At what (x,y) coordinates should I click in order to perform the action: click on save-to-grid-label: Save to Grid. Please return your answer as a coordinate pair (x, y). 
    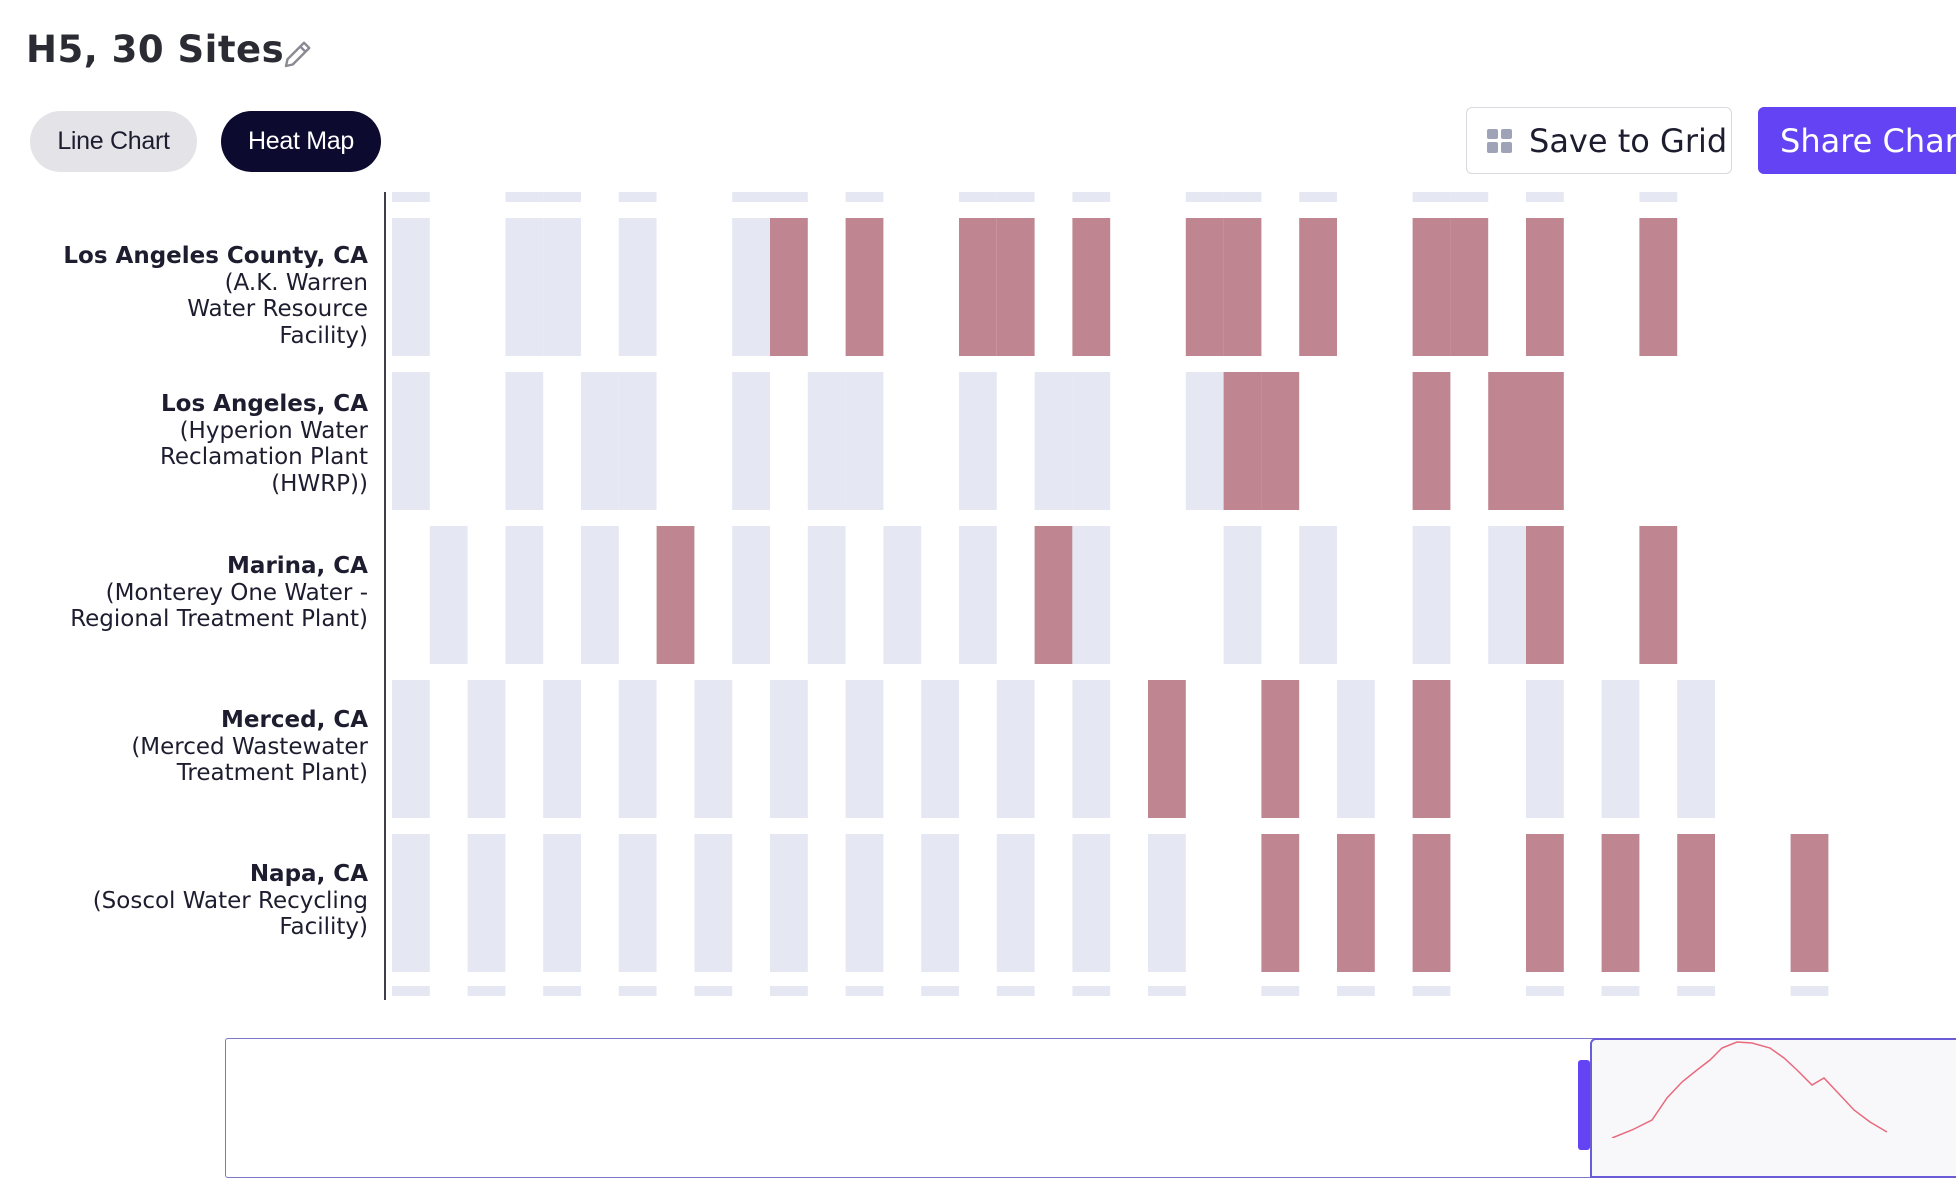
    Looking at the image, I should click on (1628, 140).